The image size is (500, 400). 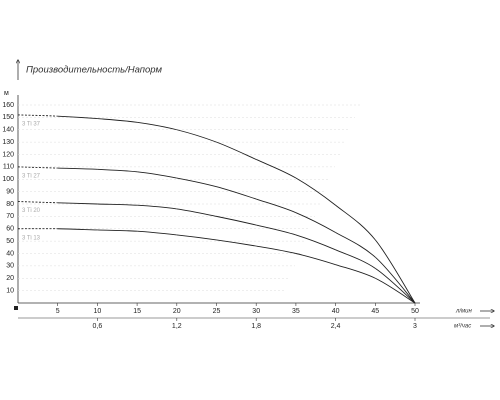 What do you see at coordinates (256, 311) in the screenshot?
I see `x-tick-label: 30` at bounding box center [256, 311].